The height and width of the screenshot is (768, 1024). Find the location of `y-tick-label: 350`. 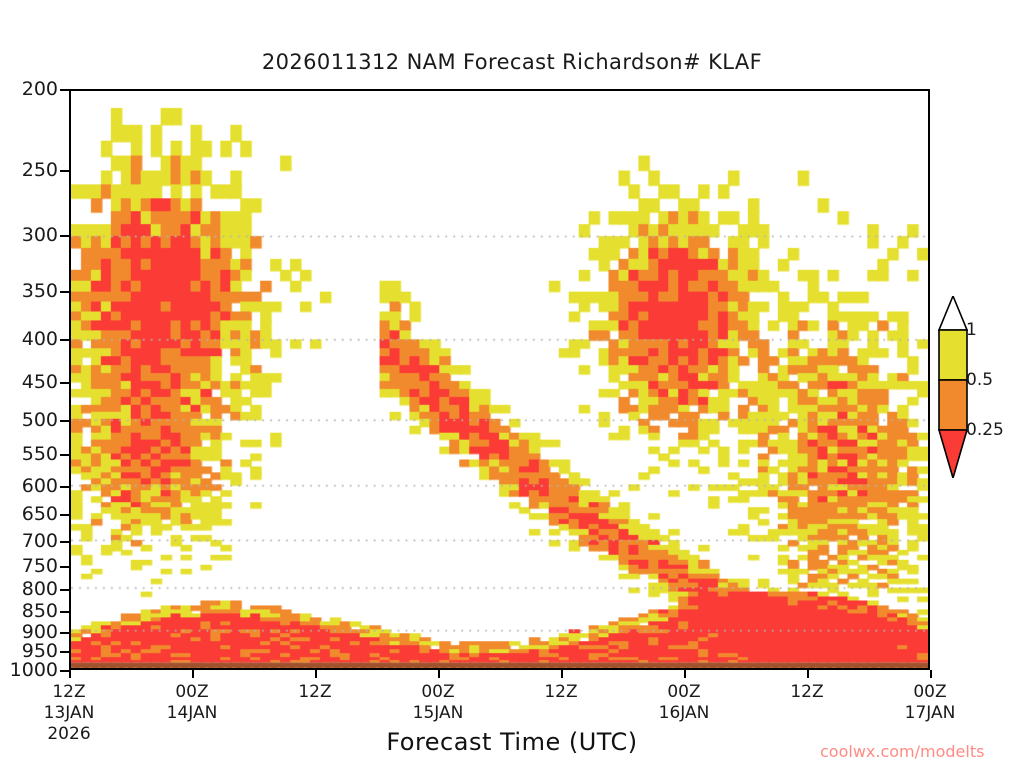

y-tick-label: 350 is located at coordinates (39, 291).